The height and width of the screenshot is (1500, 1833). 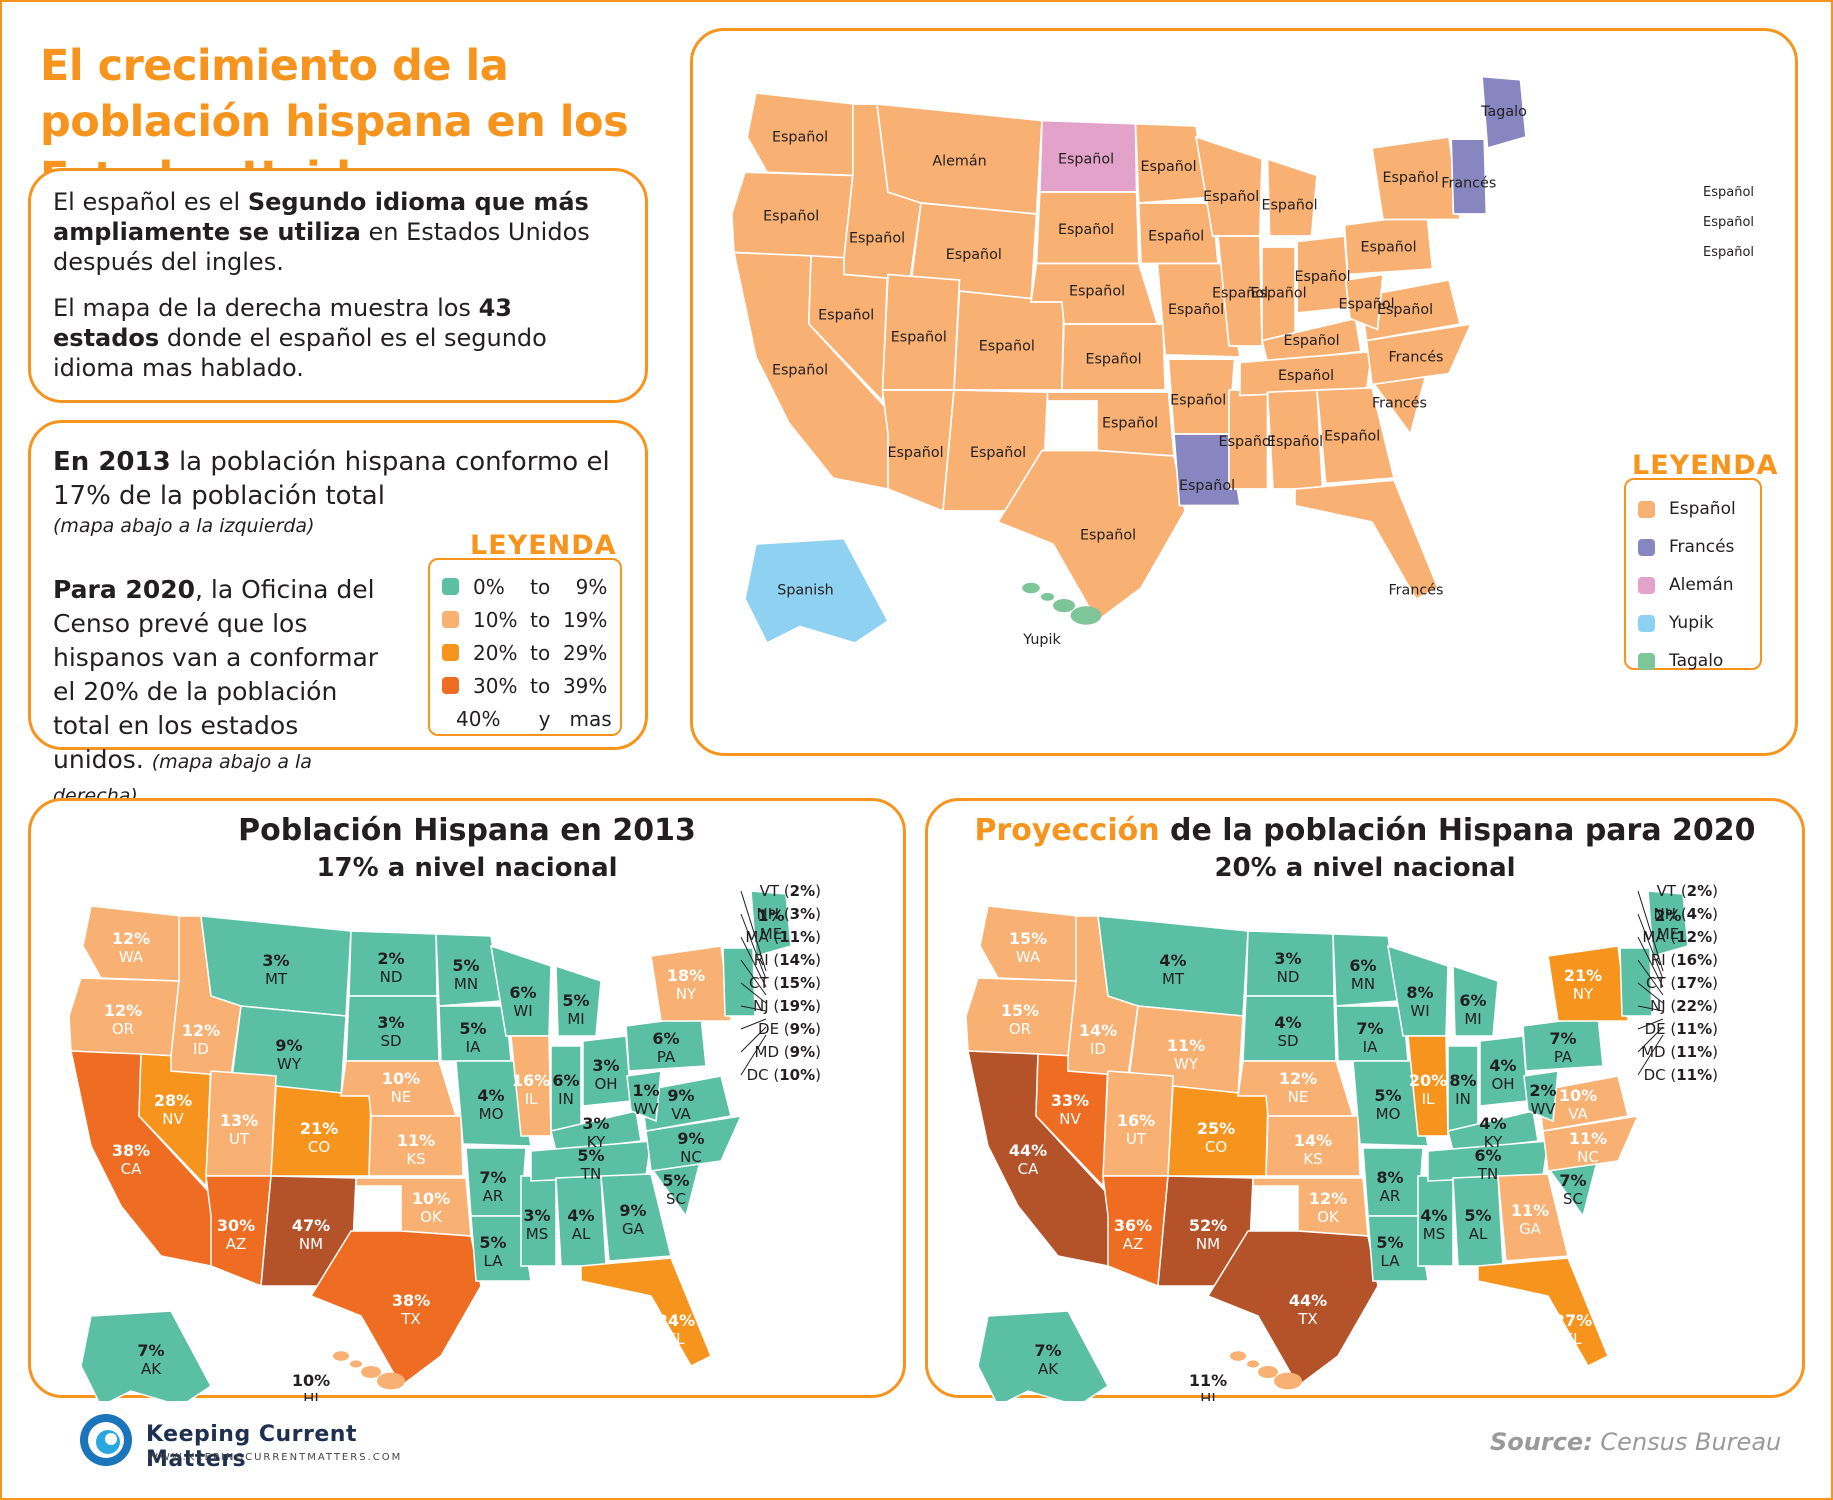 I want to click on map-2013-abbr-label: MN, so click(x=466, y=984).